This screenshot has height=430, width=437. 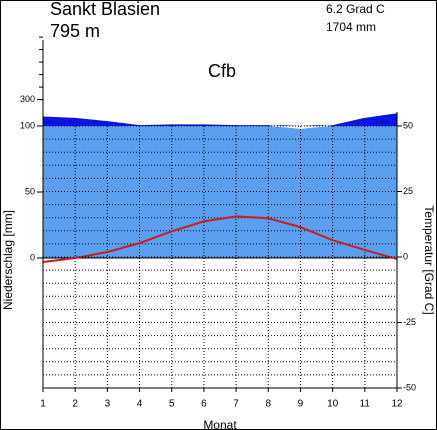 What do you see at coordinates (27, 99) in the screenshot?
I see `y-tick-label: 300` at bounding box center [27, 99].